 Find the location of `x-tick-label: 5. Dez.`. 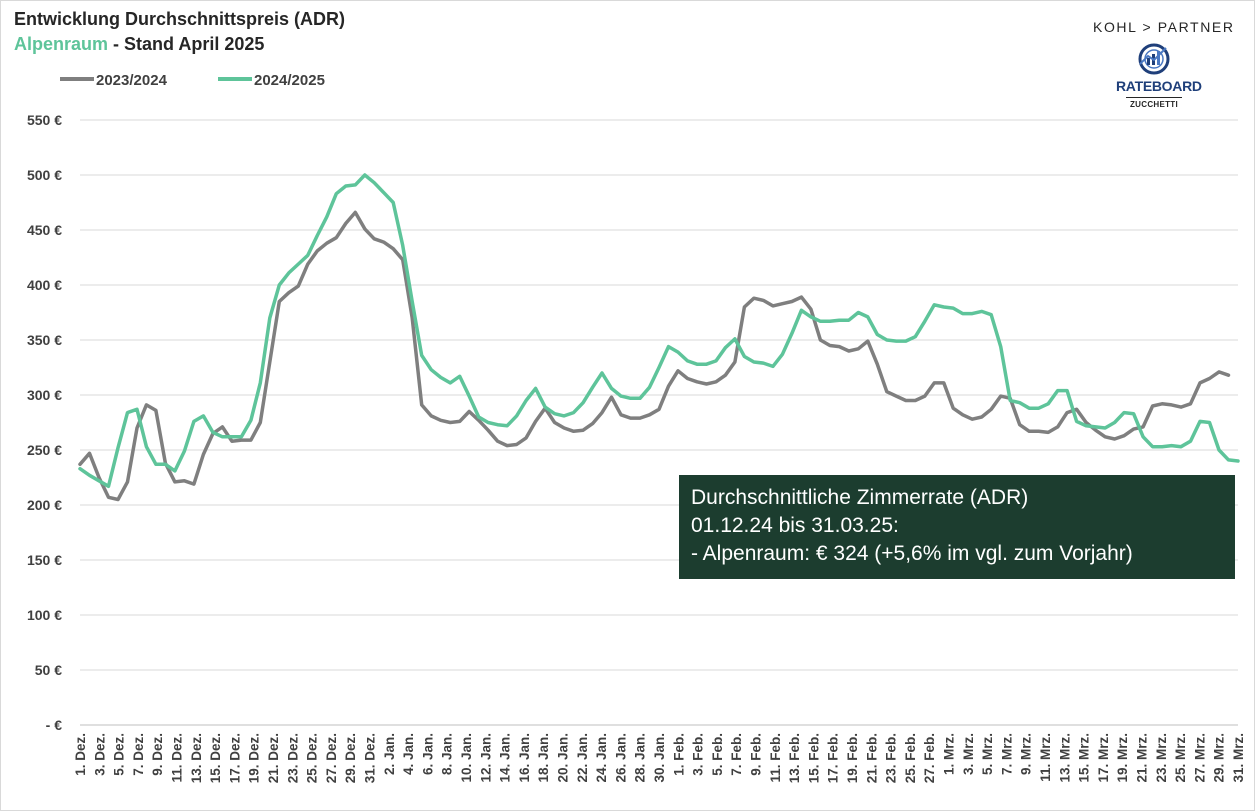

x-tick-label: 5. Dez. is located at coordinates (119, 754).